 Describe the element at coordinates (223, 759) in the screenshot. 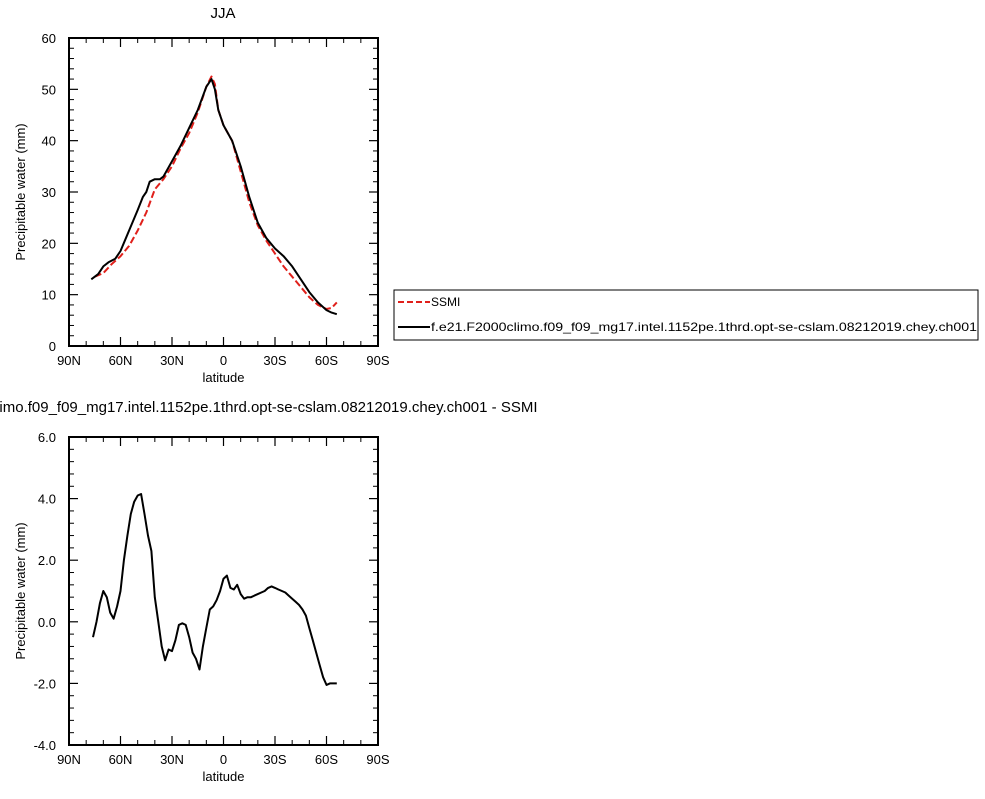

I see `bottom-xtick-label: 0` at that location.